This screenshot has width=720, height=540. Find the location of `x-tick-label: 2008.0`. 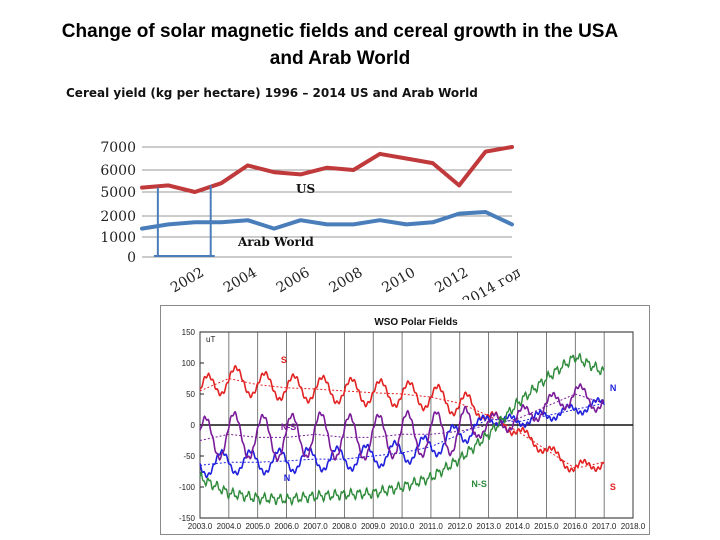

x-tick-label: 2008.0 is located at coordinates (344, 526).